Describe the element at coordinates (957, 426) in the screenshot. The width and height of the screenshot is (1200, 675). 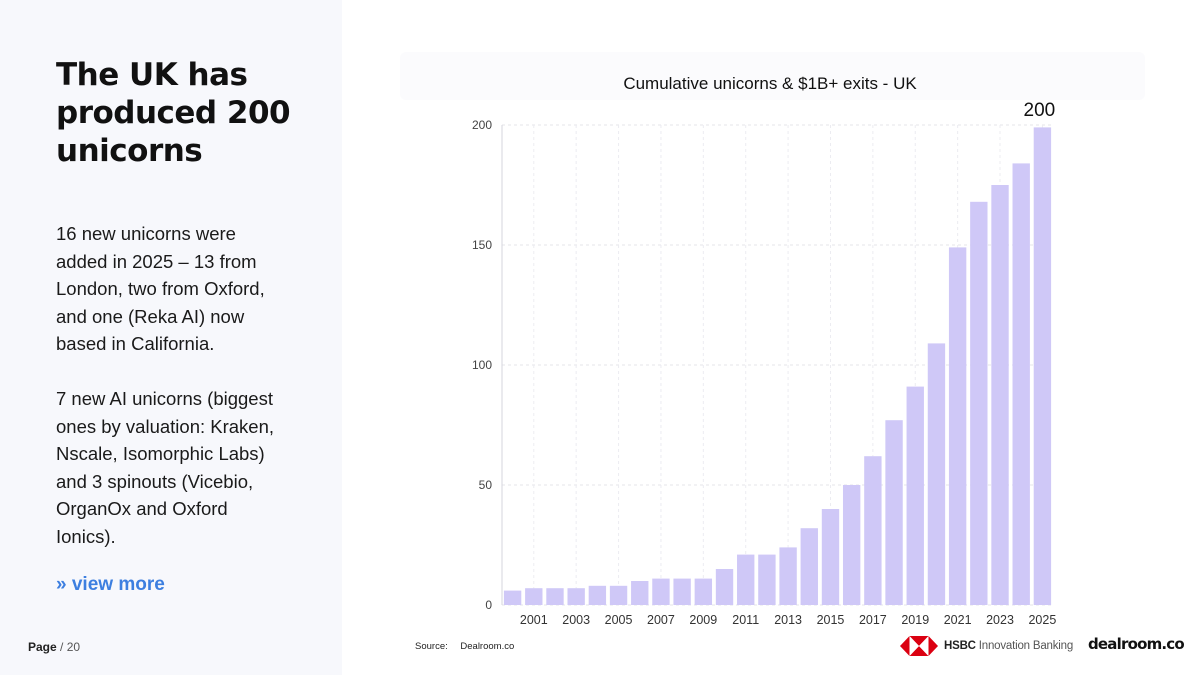
I see `bar-2021` at that location.